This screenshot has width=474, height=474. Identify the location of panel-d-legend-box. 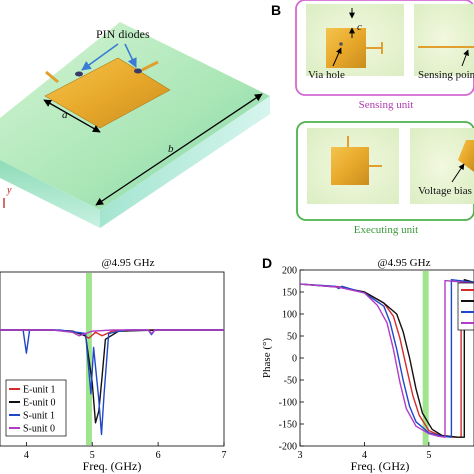
(465, 306).